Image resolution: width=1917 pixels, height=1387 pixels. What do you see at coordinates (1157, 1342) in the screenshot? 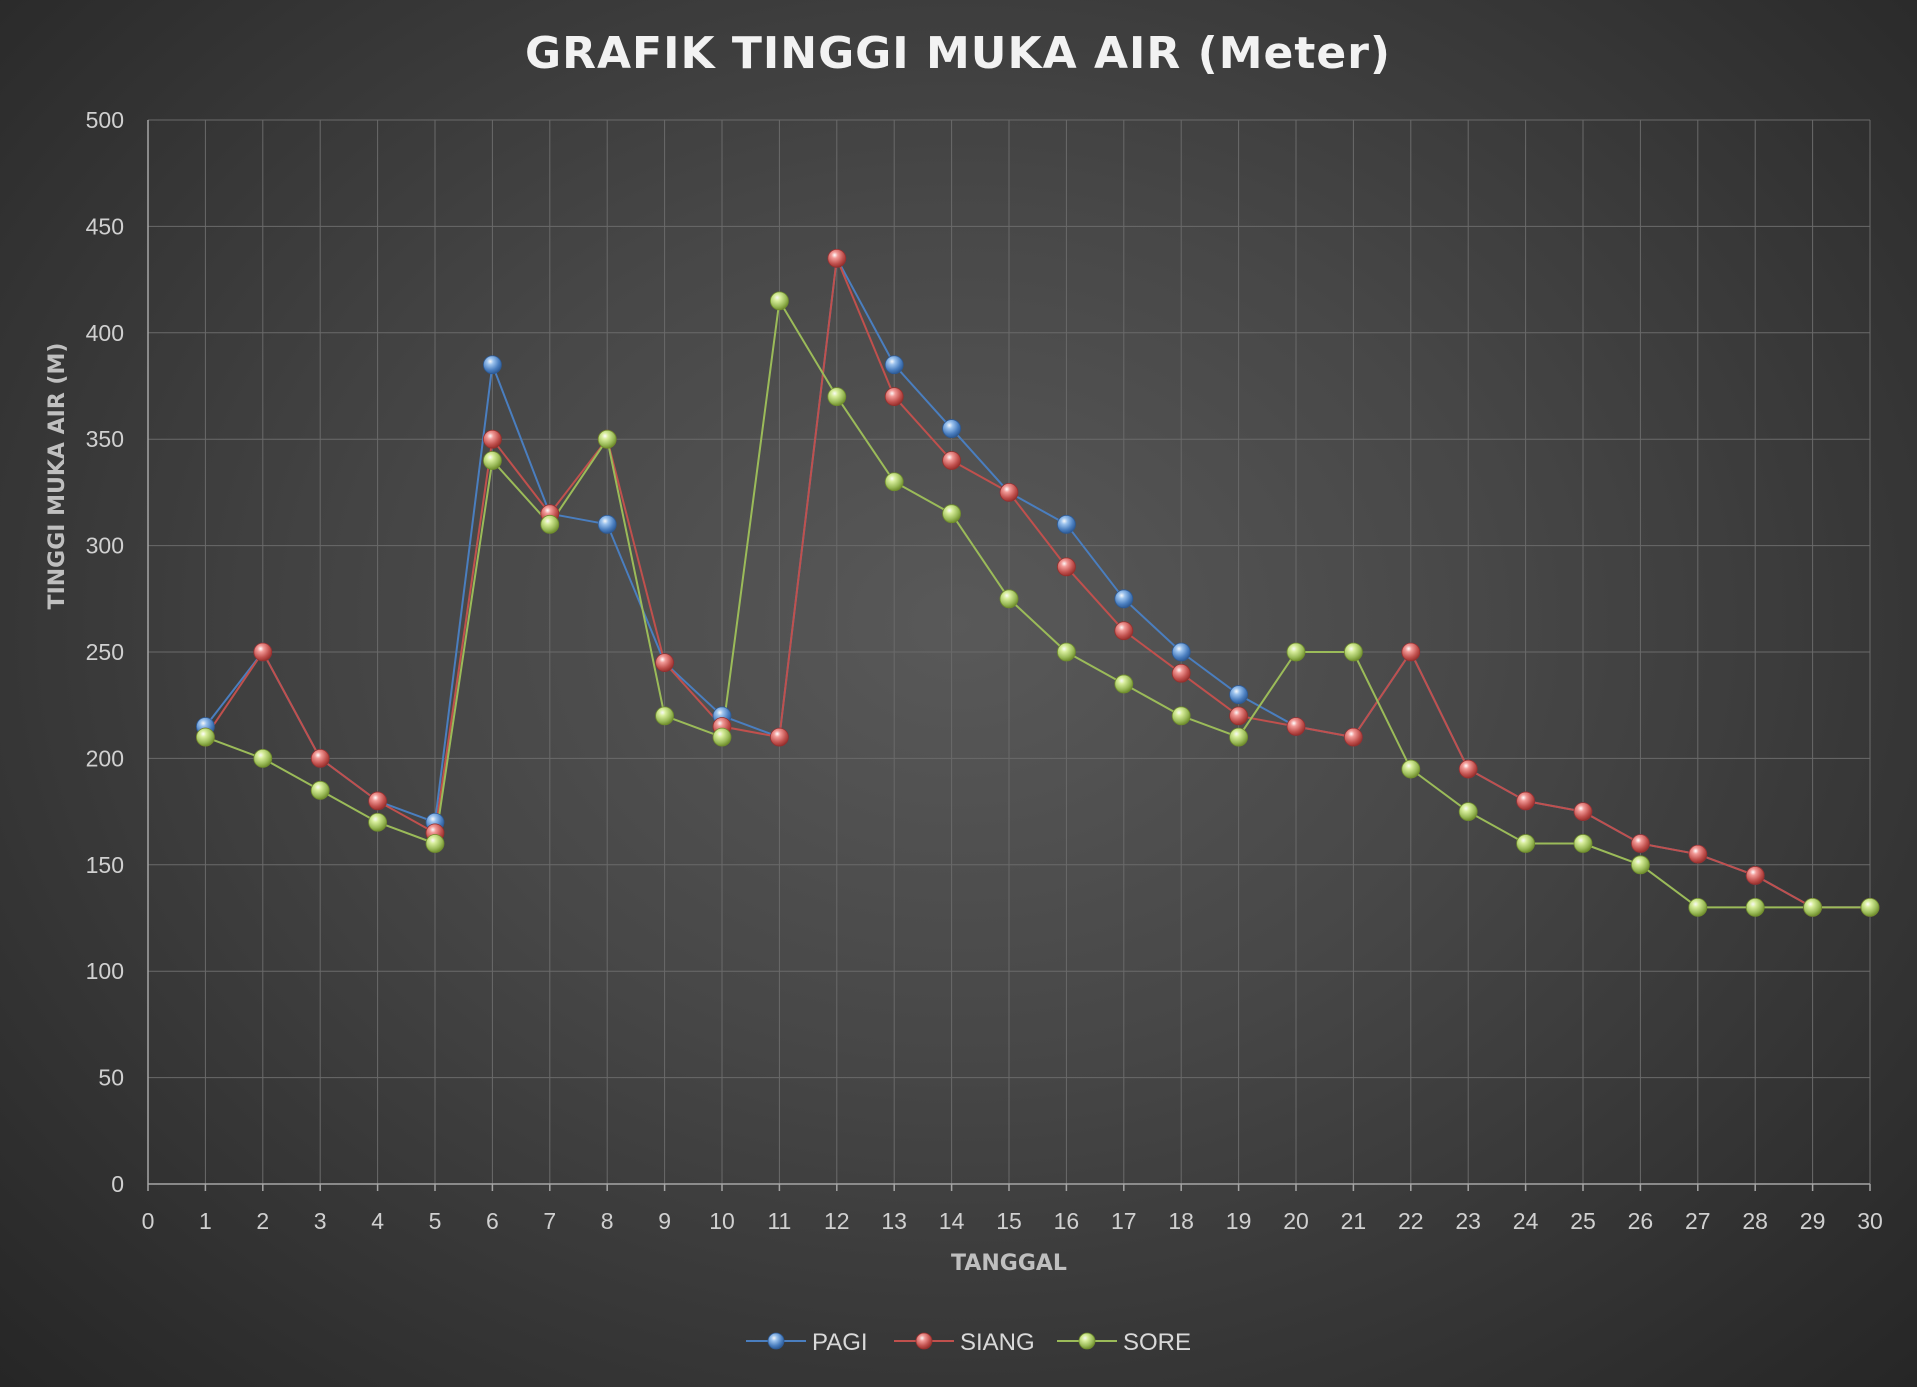
I see `legend-label-sore: SORE` at bounding box center [1157, 1342].